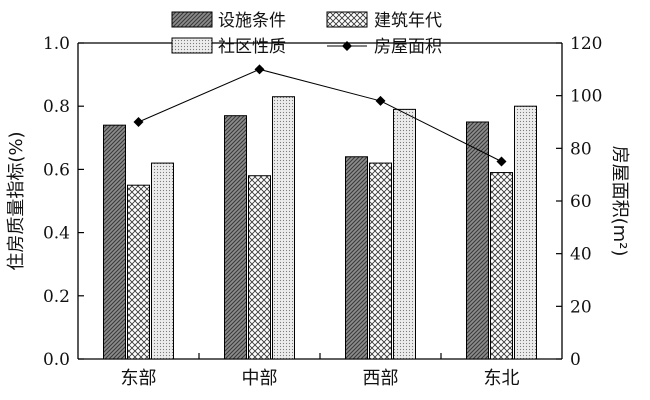 Image resolution: width=650 pixels, height=400 pixels. What do you see at coordinates (56, 44) in the screenshot?
I see `left-tick-label: 1.0` at bounding box center [56, 44].